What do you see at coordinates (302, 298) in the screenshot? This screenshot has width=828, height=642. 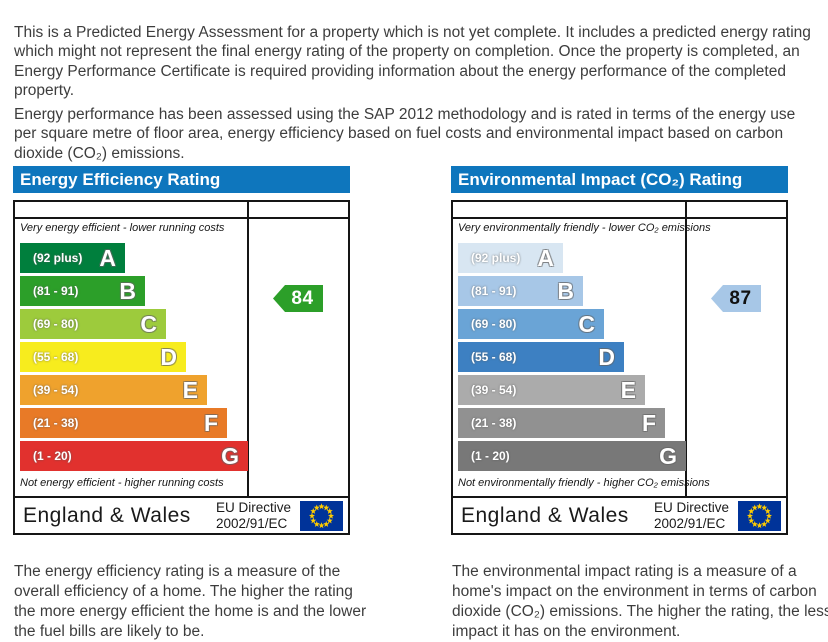 I see `current-rating-value: 84` at bounding box center [302, 298].